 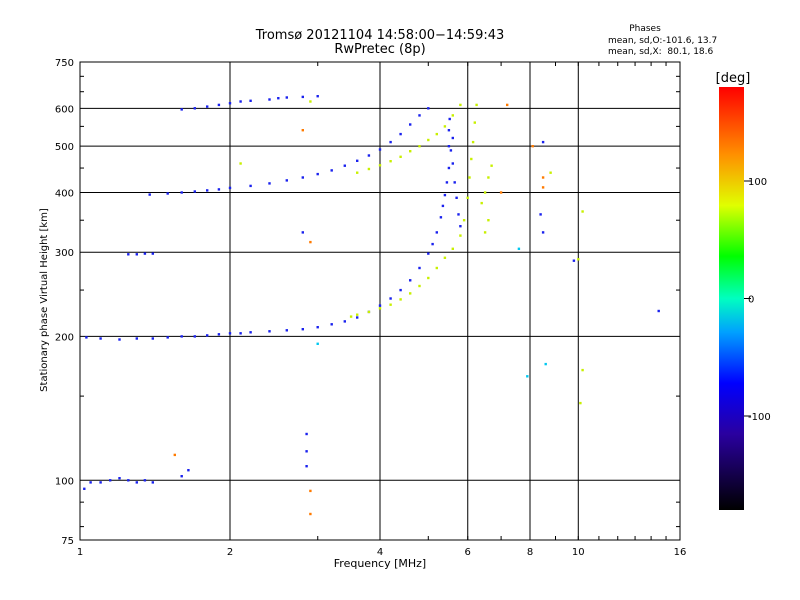 I want to click on x-axis-label: Frequency [MHz], so click(x=380, y=563).